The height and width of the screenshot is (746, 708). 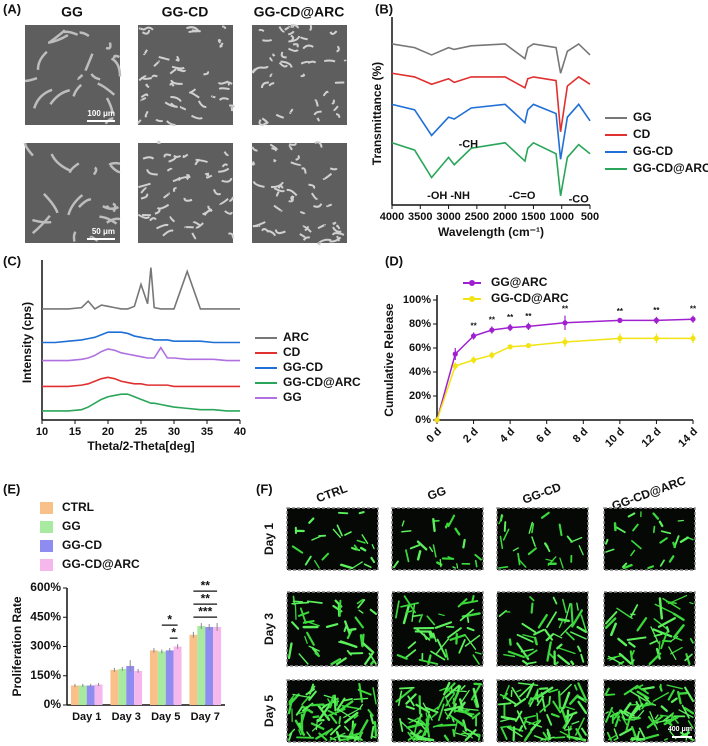 What do you see at coordinates (174, 432) in the screenshot?
I see `x-tick-label: 30` at bounding box center [174, 432].